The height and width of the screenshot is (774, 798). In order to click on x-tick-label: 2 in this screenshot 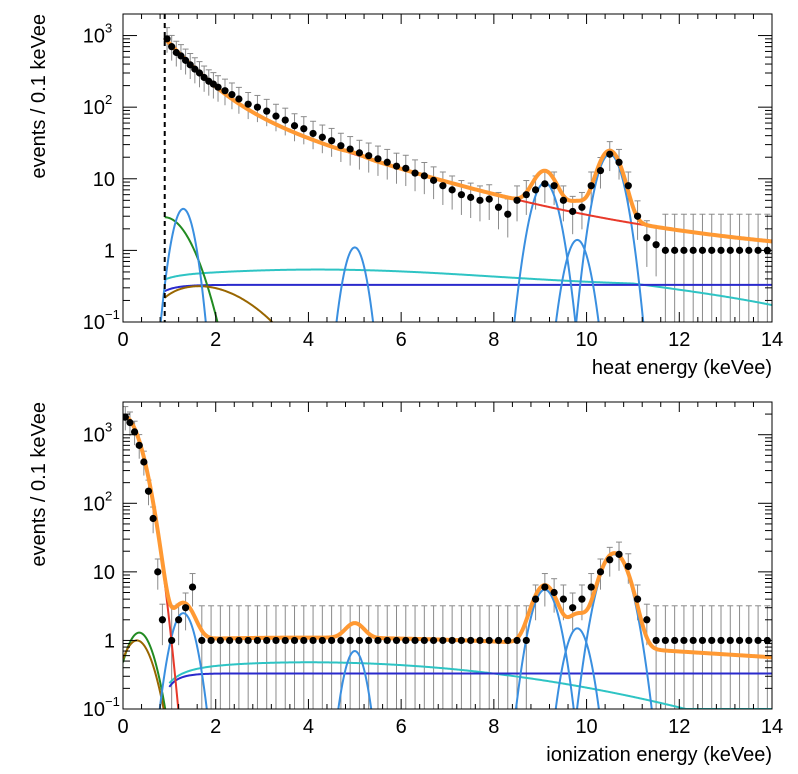, I will do `click(215, 340)`.